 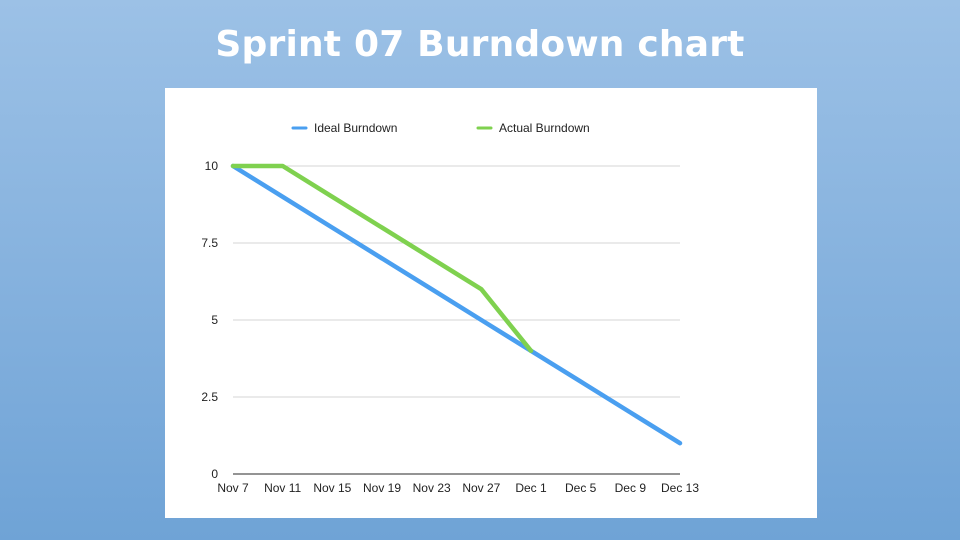 What do you see at coordinates (214, 320) in the screenshot?
I see `y-tick-label: 5` at bounding box center [214, 320].